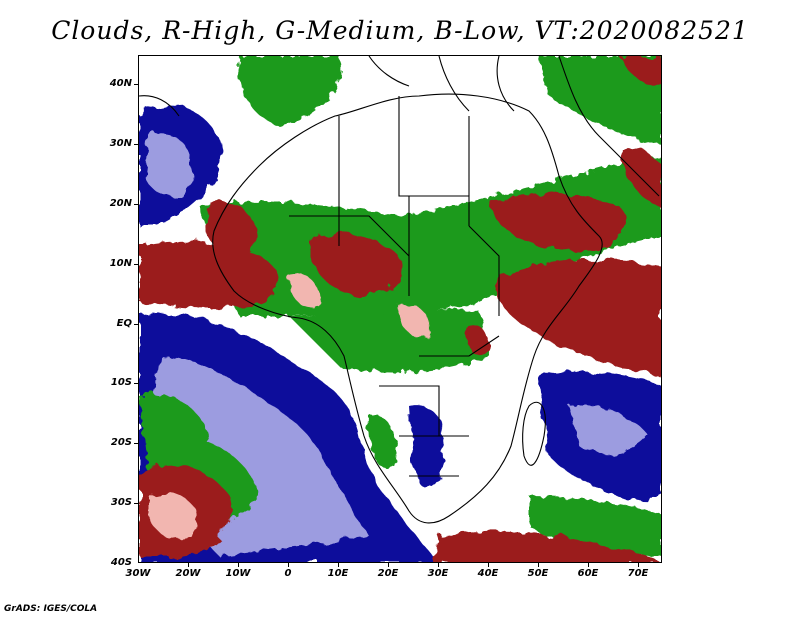 This screenshot has width=800, height=618. Describe the element at coordinates (121, 382) in the screenshot. I see `lat-tick-label: 10S` at that location.